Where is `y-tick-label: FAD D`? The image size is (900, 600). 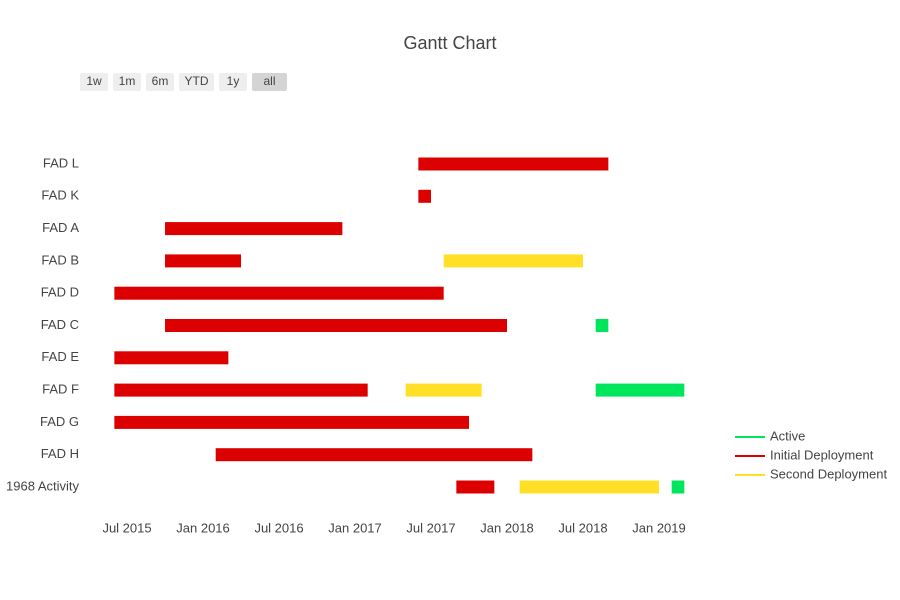
y-tick-label: FAD D is located at coordinates (60, 292).